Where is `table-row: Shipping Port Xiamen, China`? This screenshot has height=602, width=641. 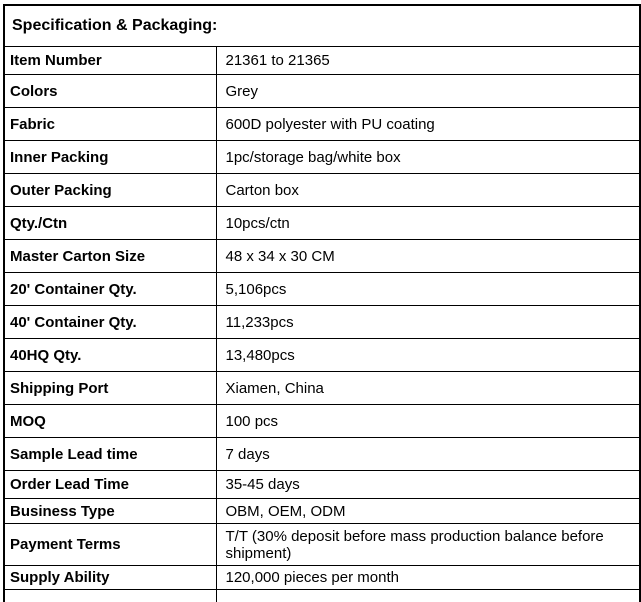
table-row: Shipping Port Xiamen, China is located at coordinates (322, 388).